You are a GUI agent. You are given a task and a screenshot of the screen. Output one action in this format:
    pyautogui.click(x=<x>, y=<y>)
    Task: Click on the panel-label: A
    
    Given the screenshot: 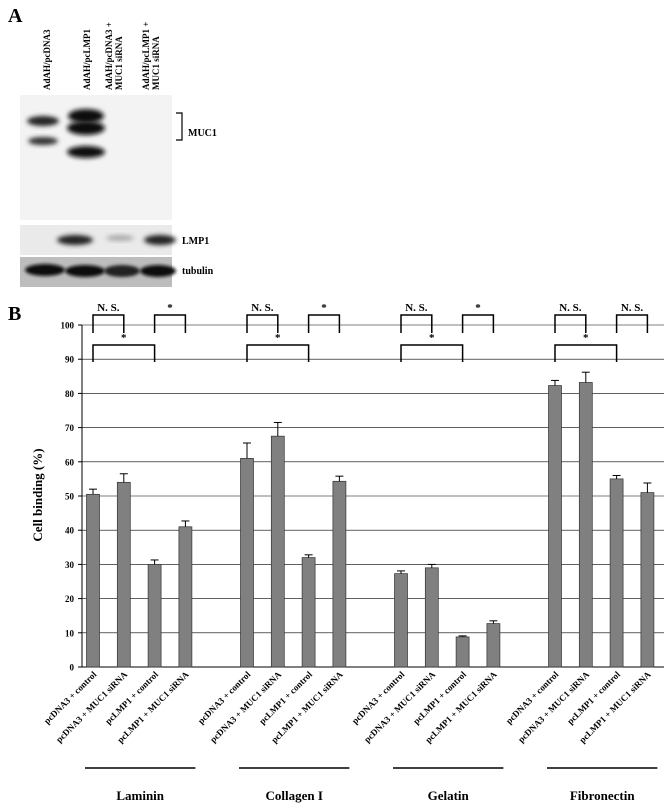 What is the action you would take?
    pyautogui.click(x=15, y=16)
    